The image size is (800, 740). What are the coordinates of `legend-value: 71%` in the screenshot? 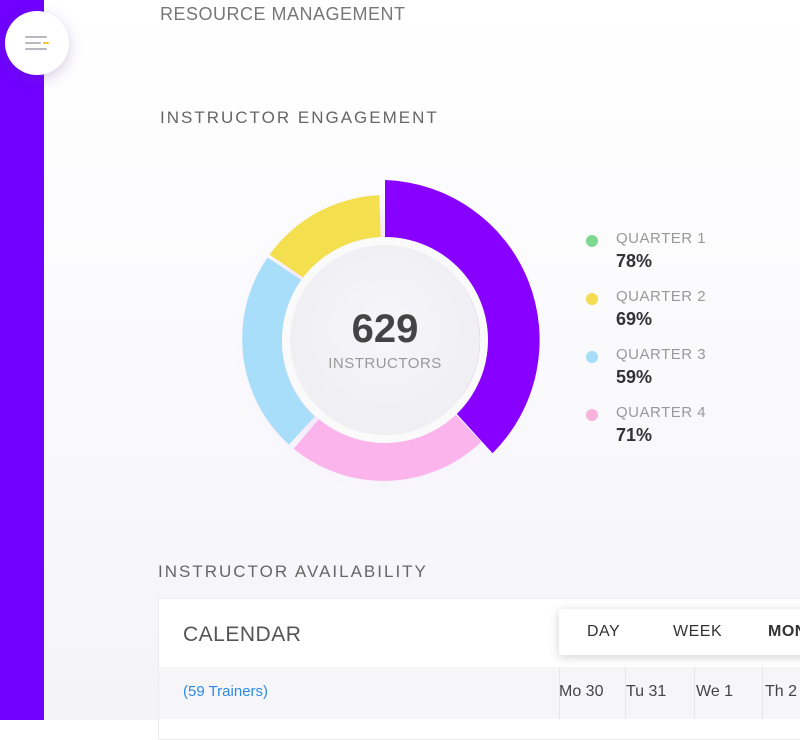 It's located at (634, 435).